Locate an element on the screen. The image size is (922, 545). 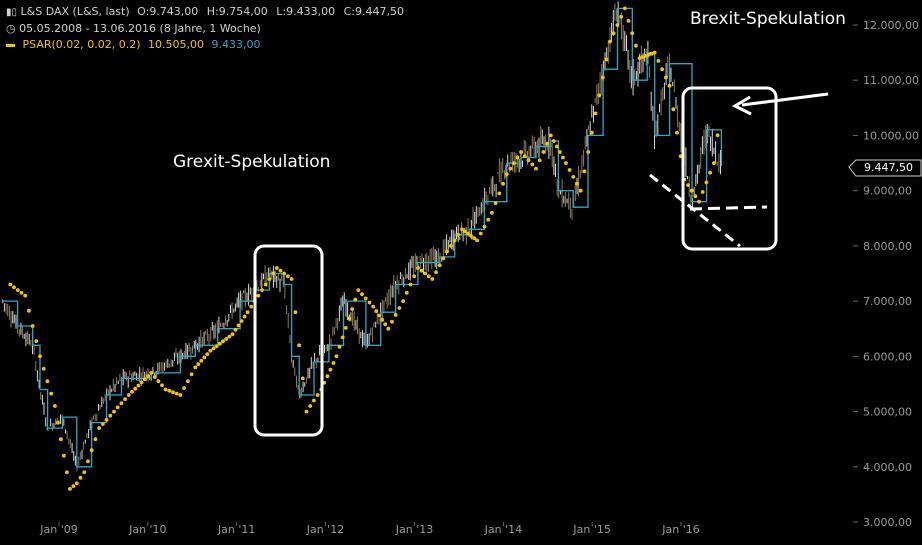
support-line-dashed is located at coordinates (728, 208).